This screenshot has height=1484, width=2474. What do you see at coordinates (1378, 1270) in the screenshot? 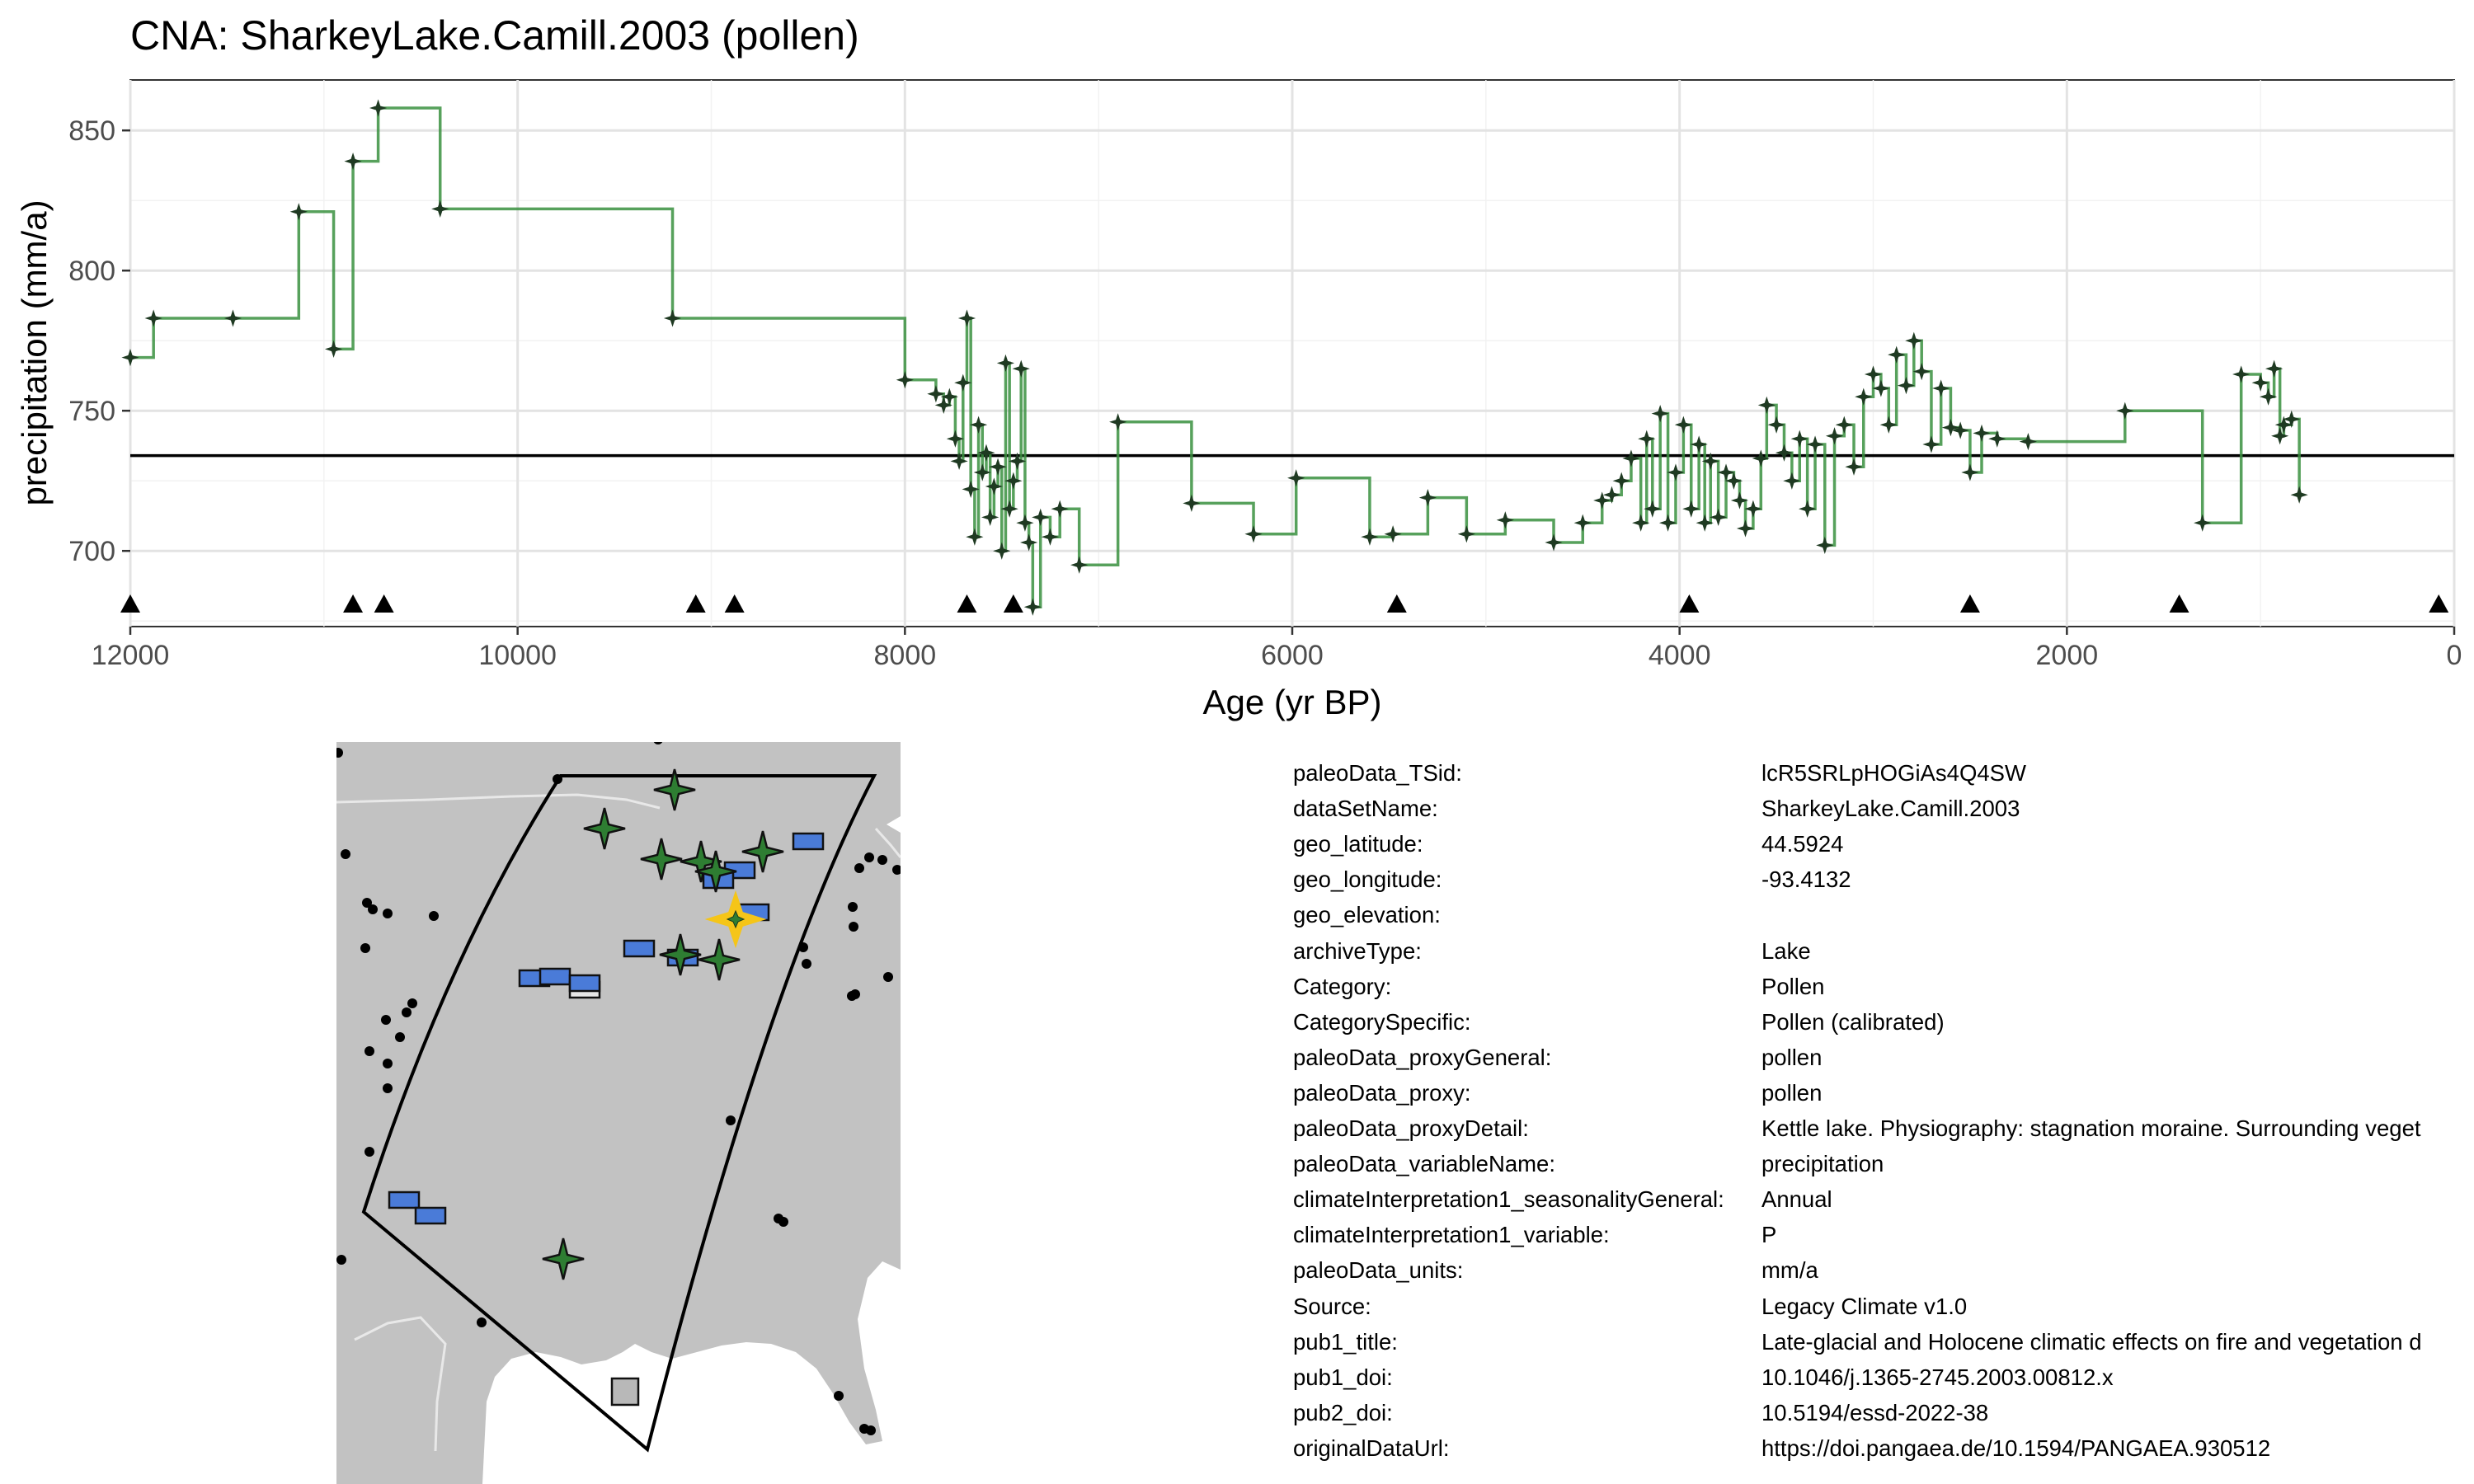
I see `metadata-key: paleoData_units:` at bounding box center [1378, 1270].